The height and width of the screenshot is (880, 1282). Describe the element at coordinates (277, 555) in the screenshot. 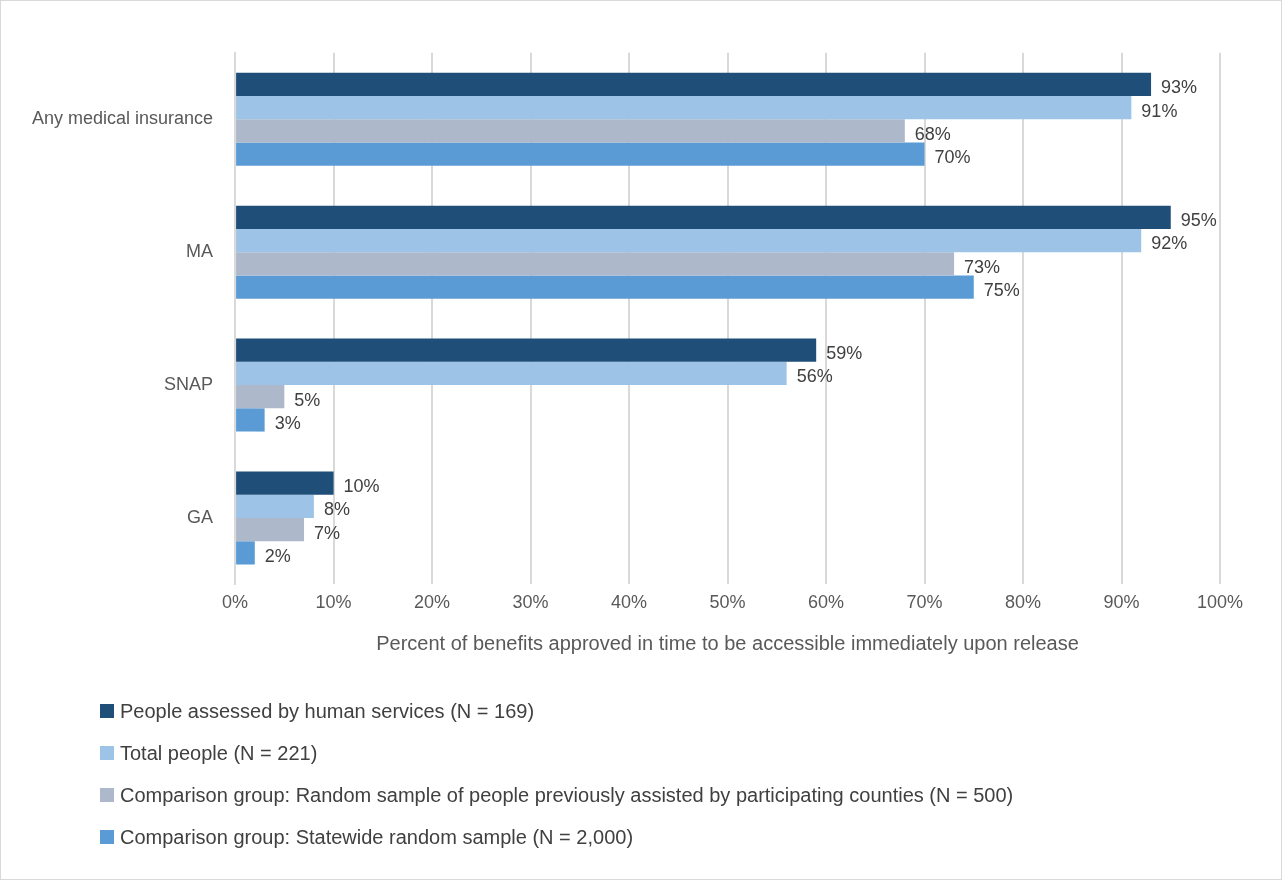

I see `data-label: 2%` at that location.